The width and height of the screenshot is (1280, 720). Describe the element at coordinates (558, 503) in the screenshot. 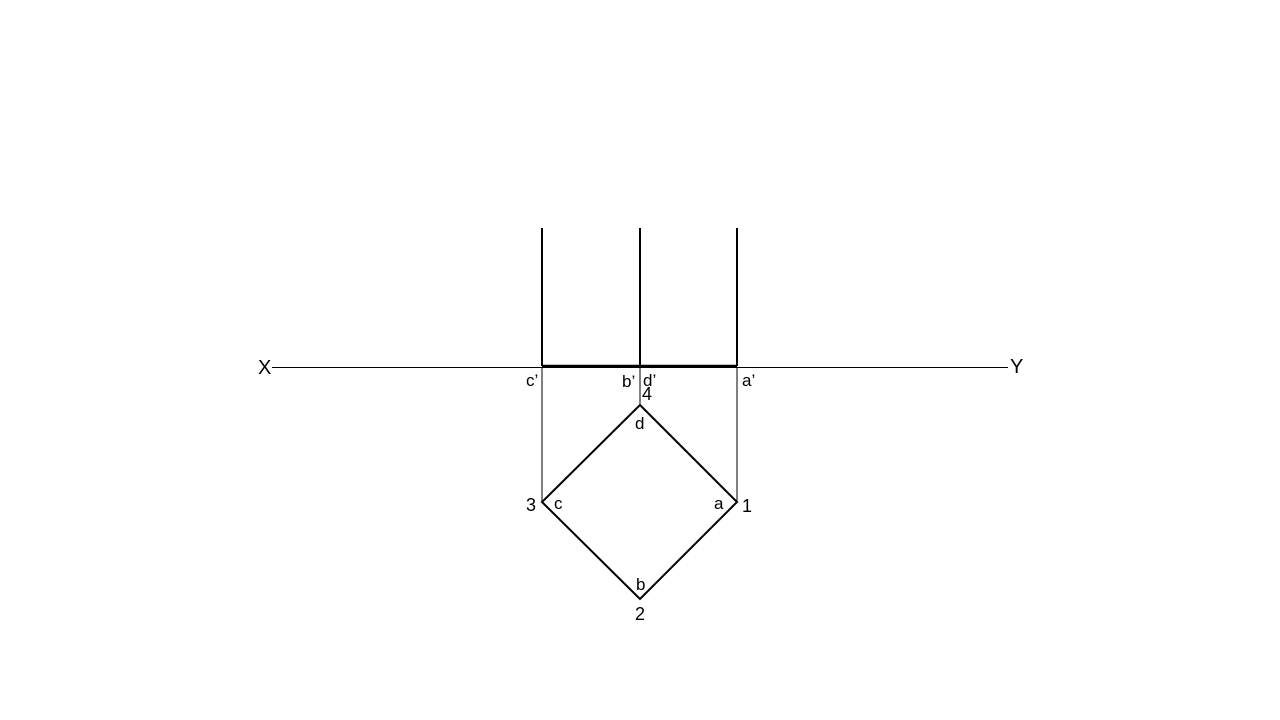

I see `label-c: c` at that location.